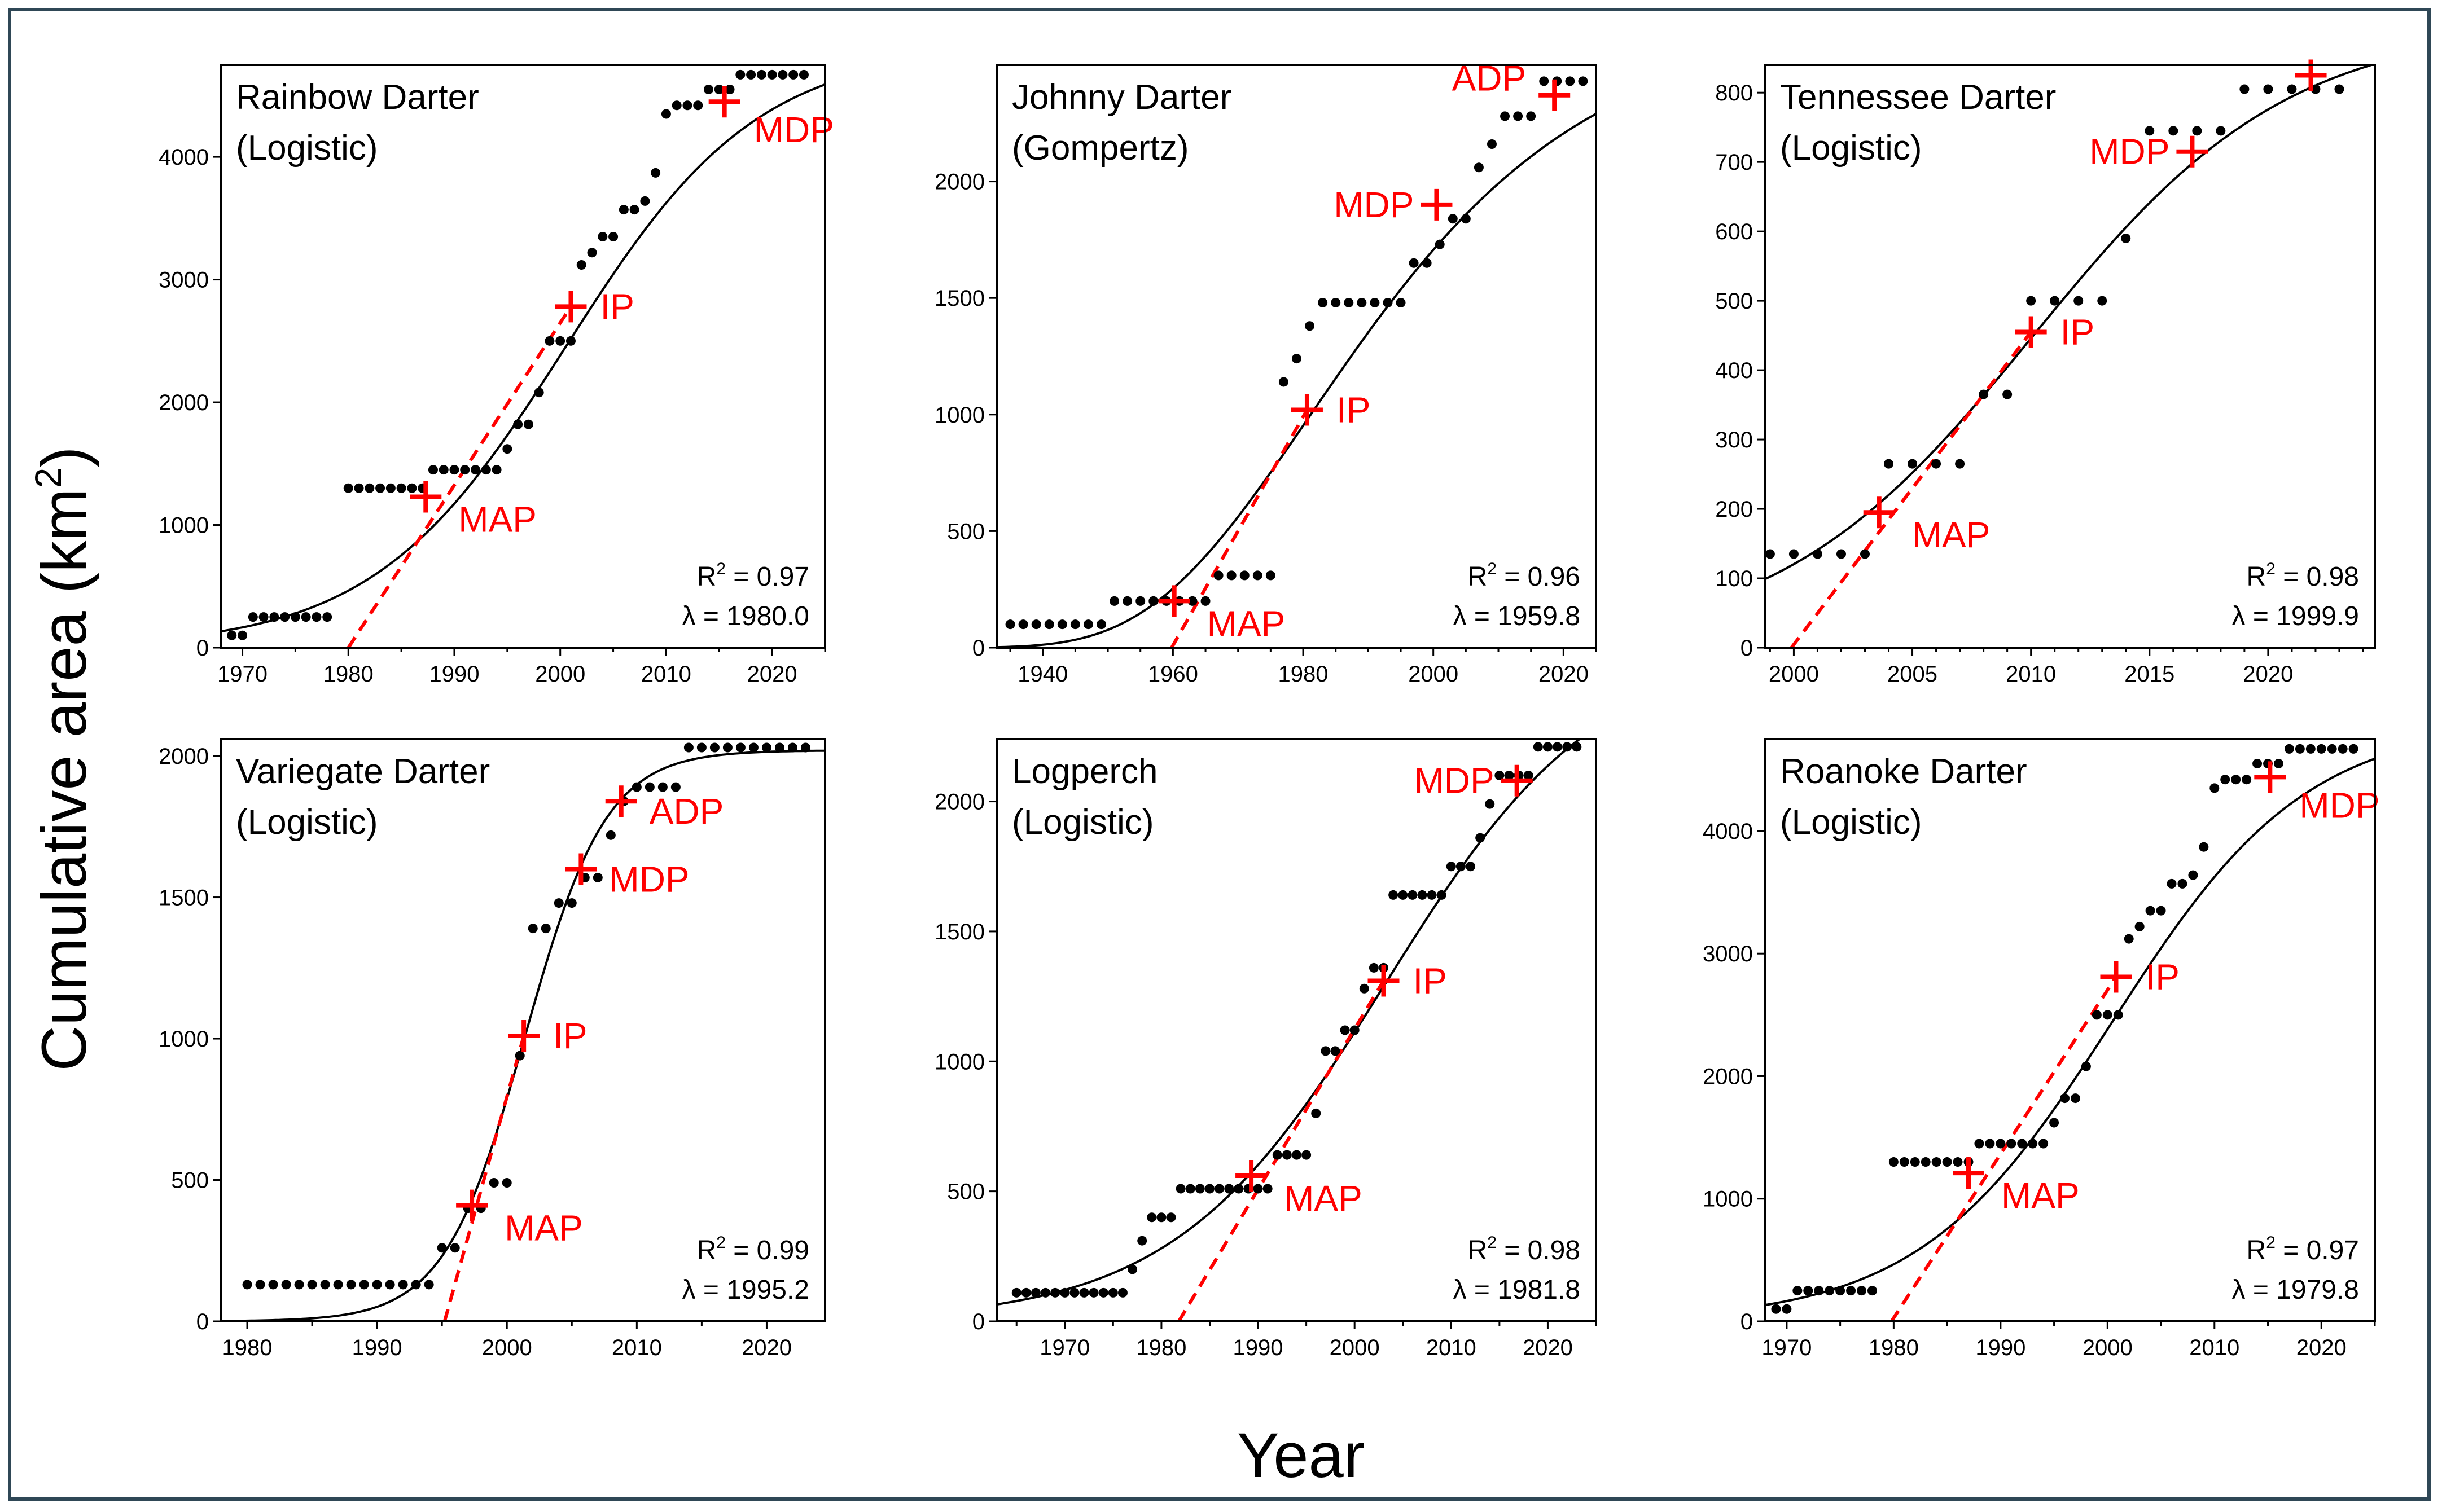 This screenshot has height=1512, width=2442. Describe the element at coordinates (2149, 675) in the screenshot. I see `x-tick-label: 2015` at that location.